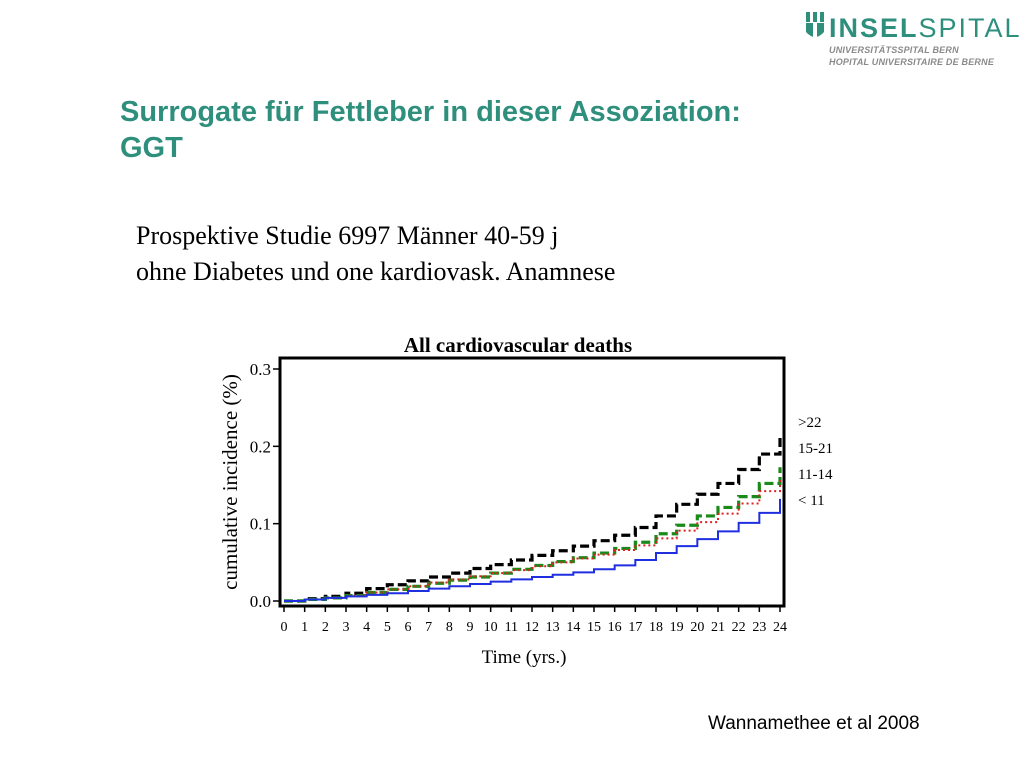  What do you see at coordinates (151, 148) in the screenshot?
I see `slide-title-line-2: GGT` at bounding box center [151, 148].